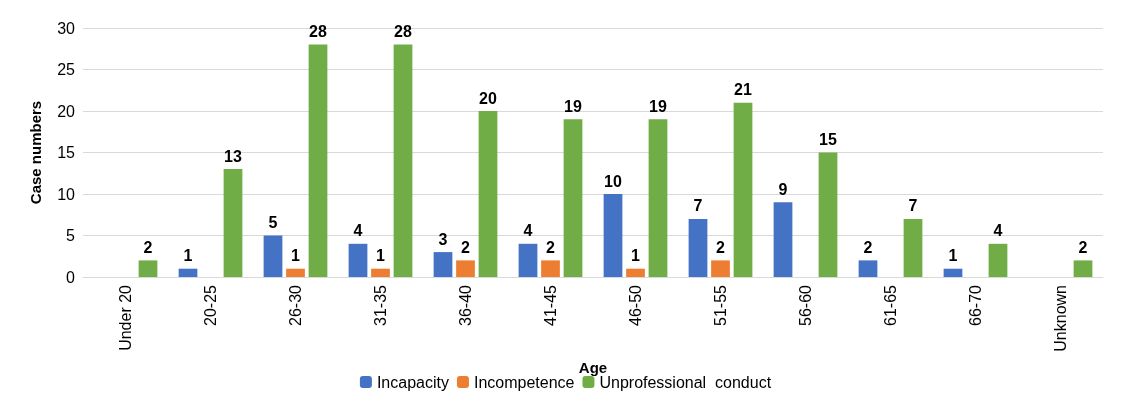 The height and width of the screenshot is (403, 1131). Describe the element at coordinates (380, 305) in the screenshot. I see `x-tick-label: 31-35` at that location.